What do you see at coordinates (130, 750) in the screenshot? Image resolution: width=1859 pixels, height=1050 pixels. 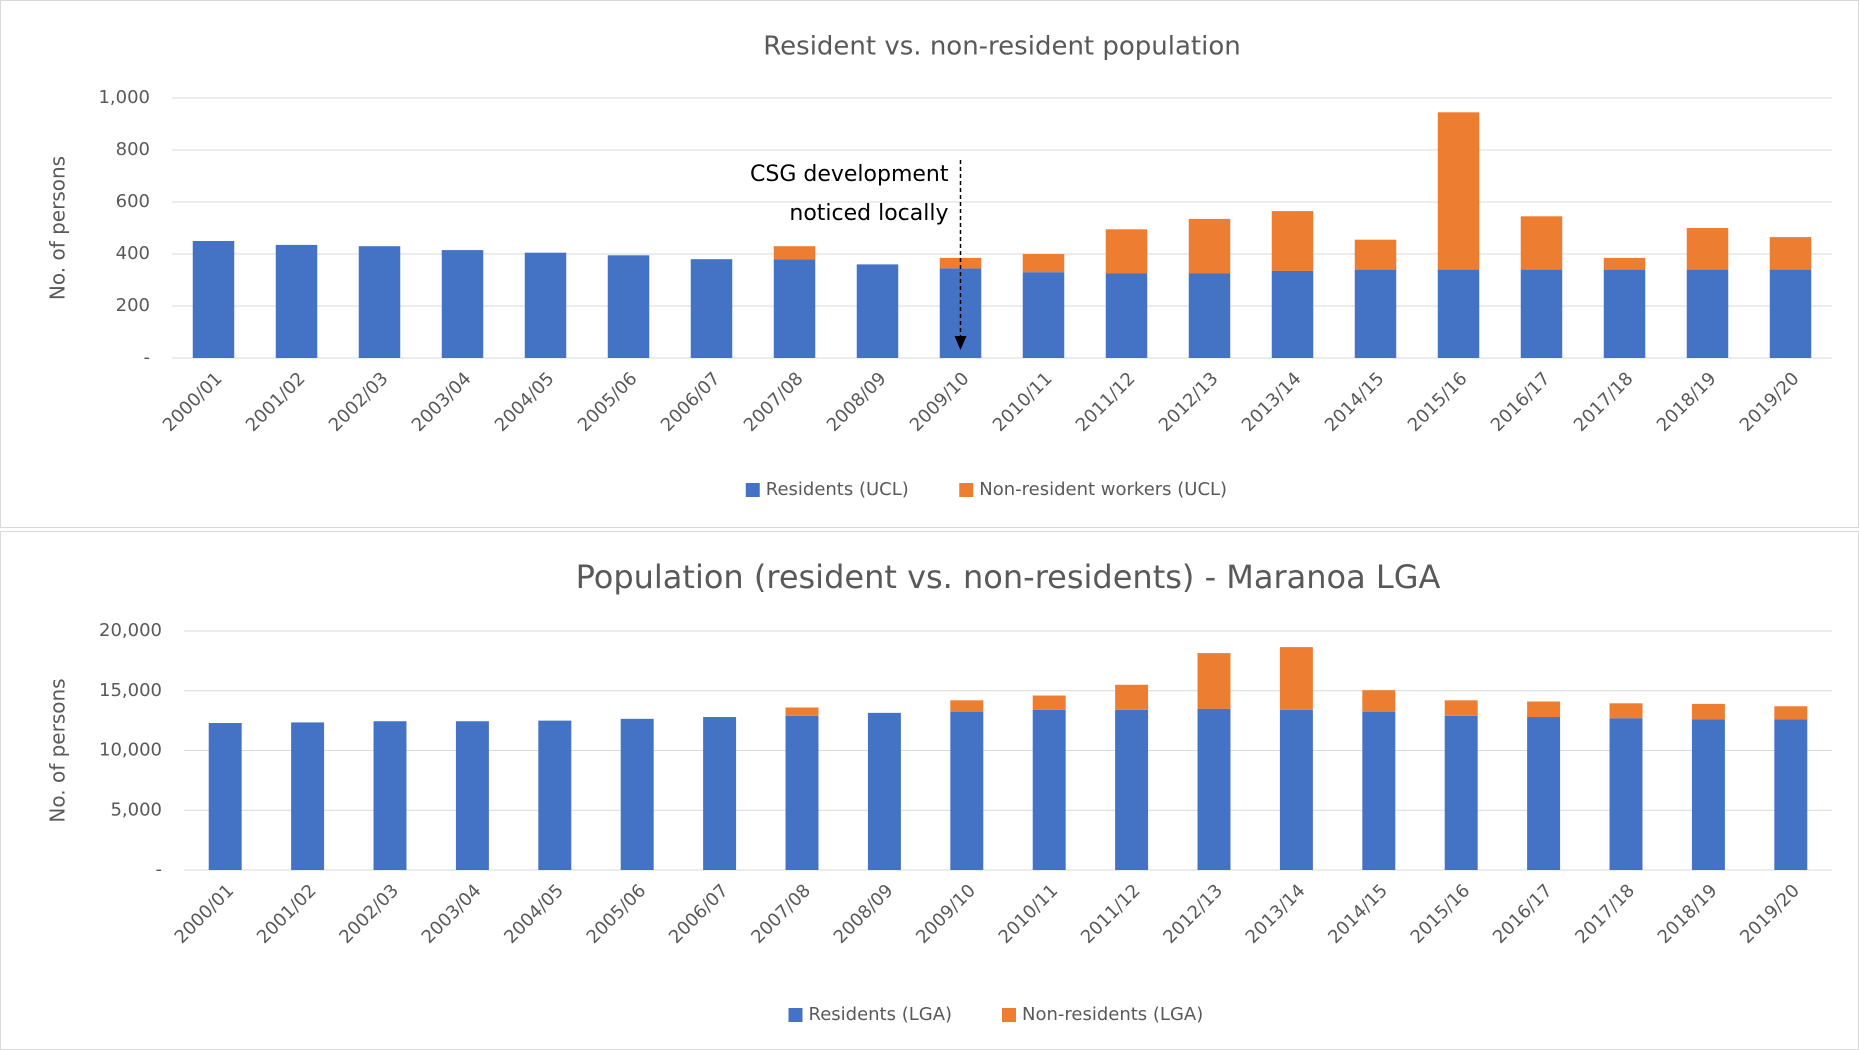 I see `y-tick-label: 10,000` at bounding box center [130, 750].